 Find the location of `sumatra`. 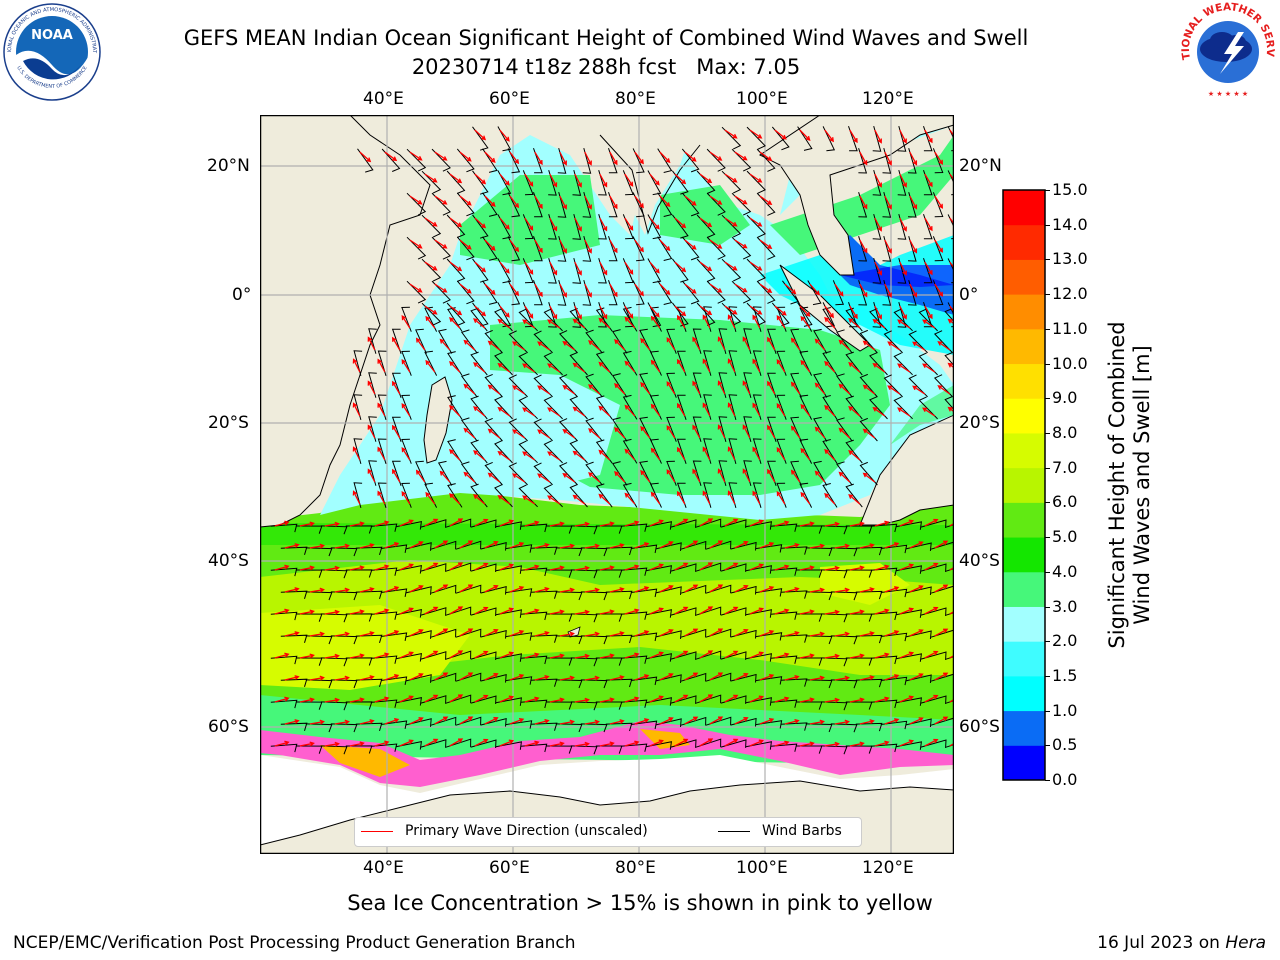

sumatra is located at coordinates (825, 308).